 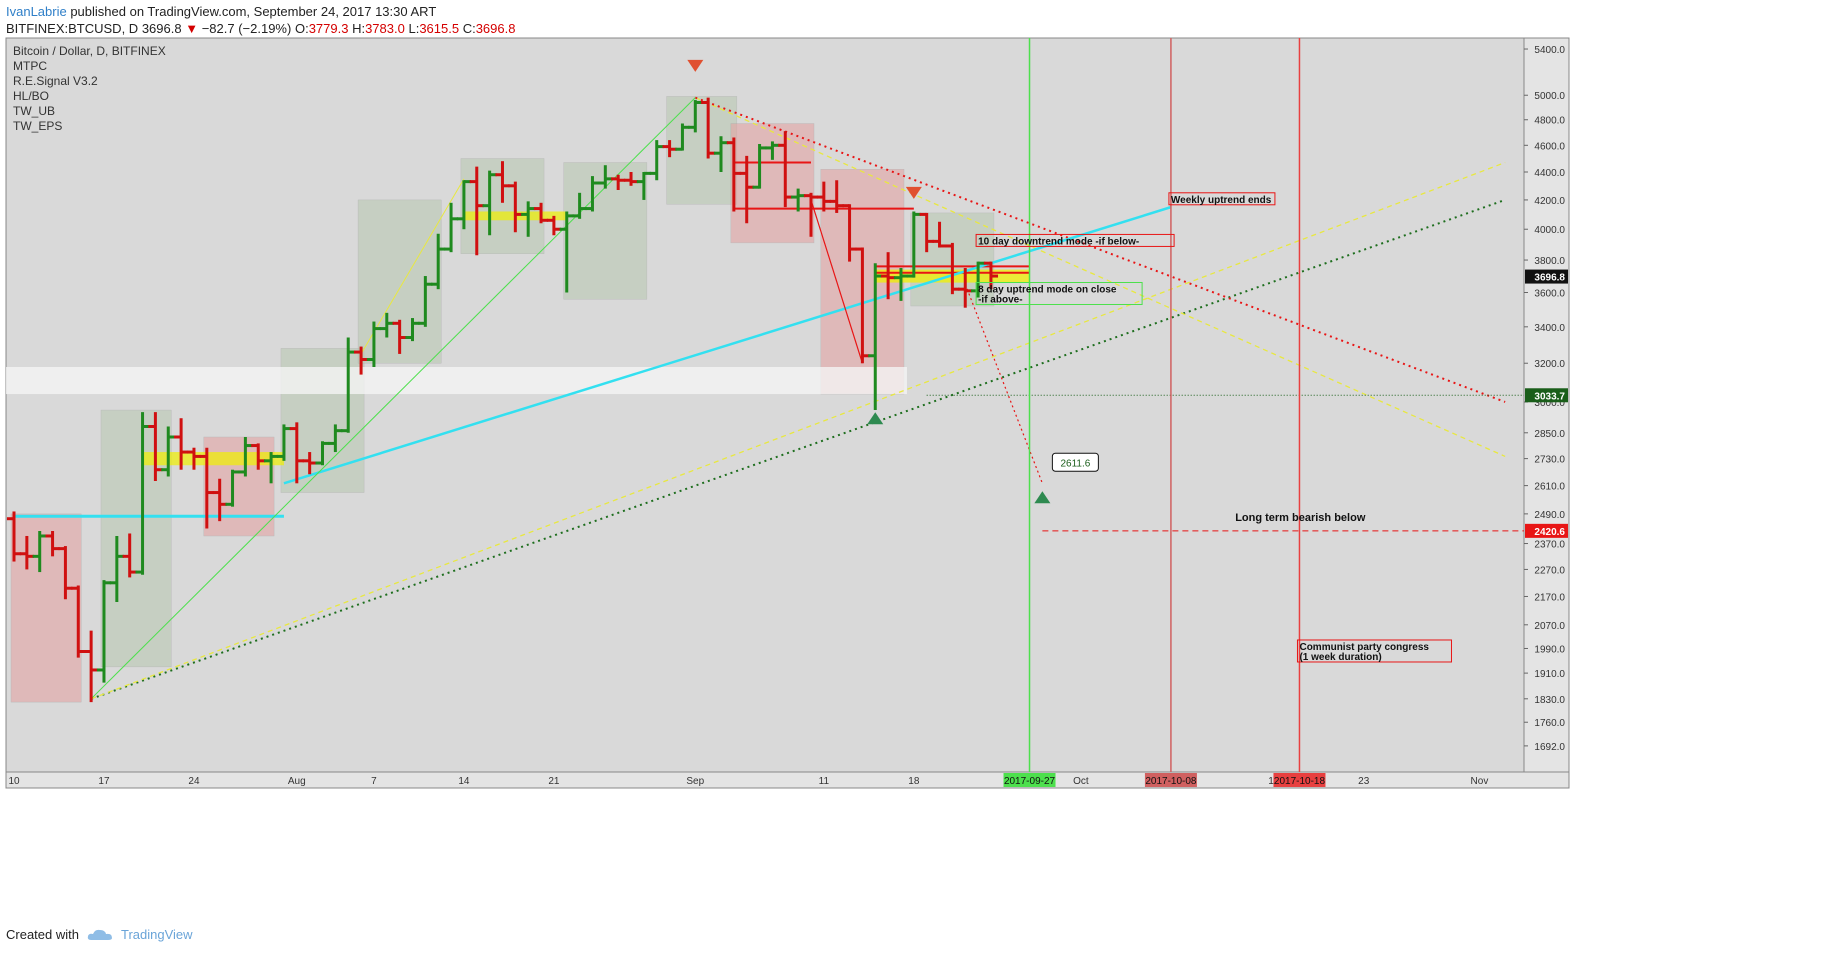 What do you see at coordinates (1549, 487) in the screenshot?
I see `y-tick-label: 2610.0` at bounding box center [1549, 487].